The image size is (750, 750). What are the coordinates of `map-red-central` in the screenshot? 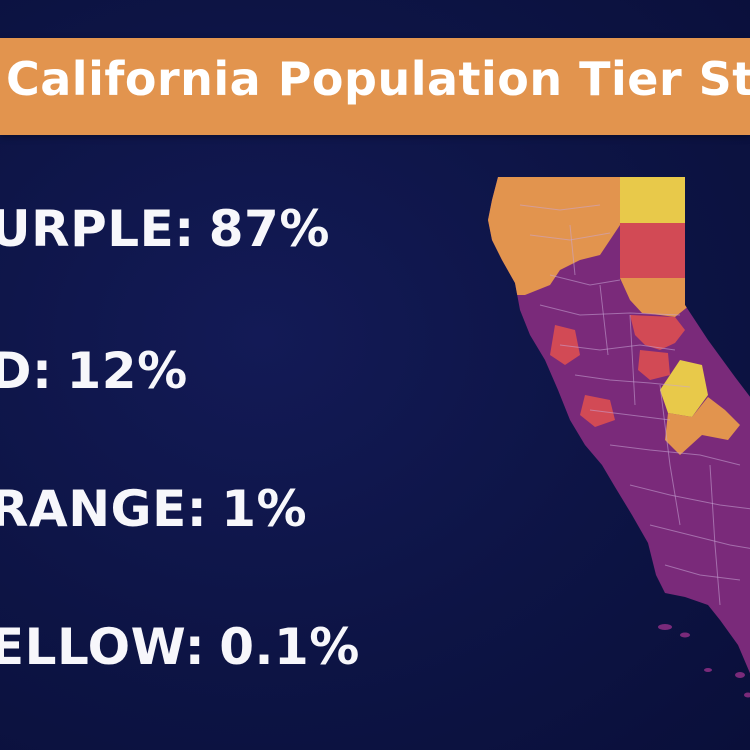 It's located at (657, 332).